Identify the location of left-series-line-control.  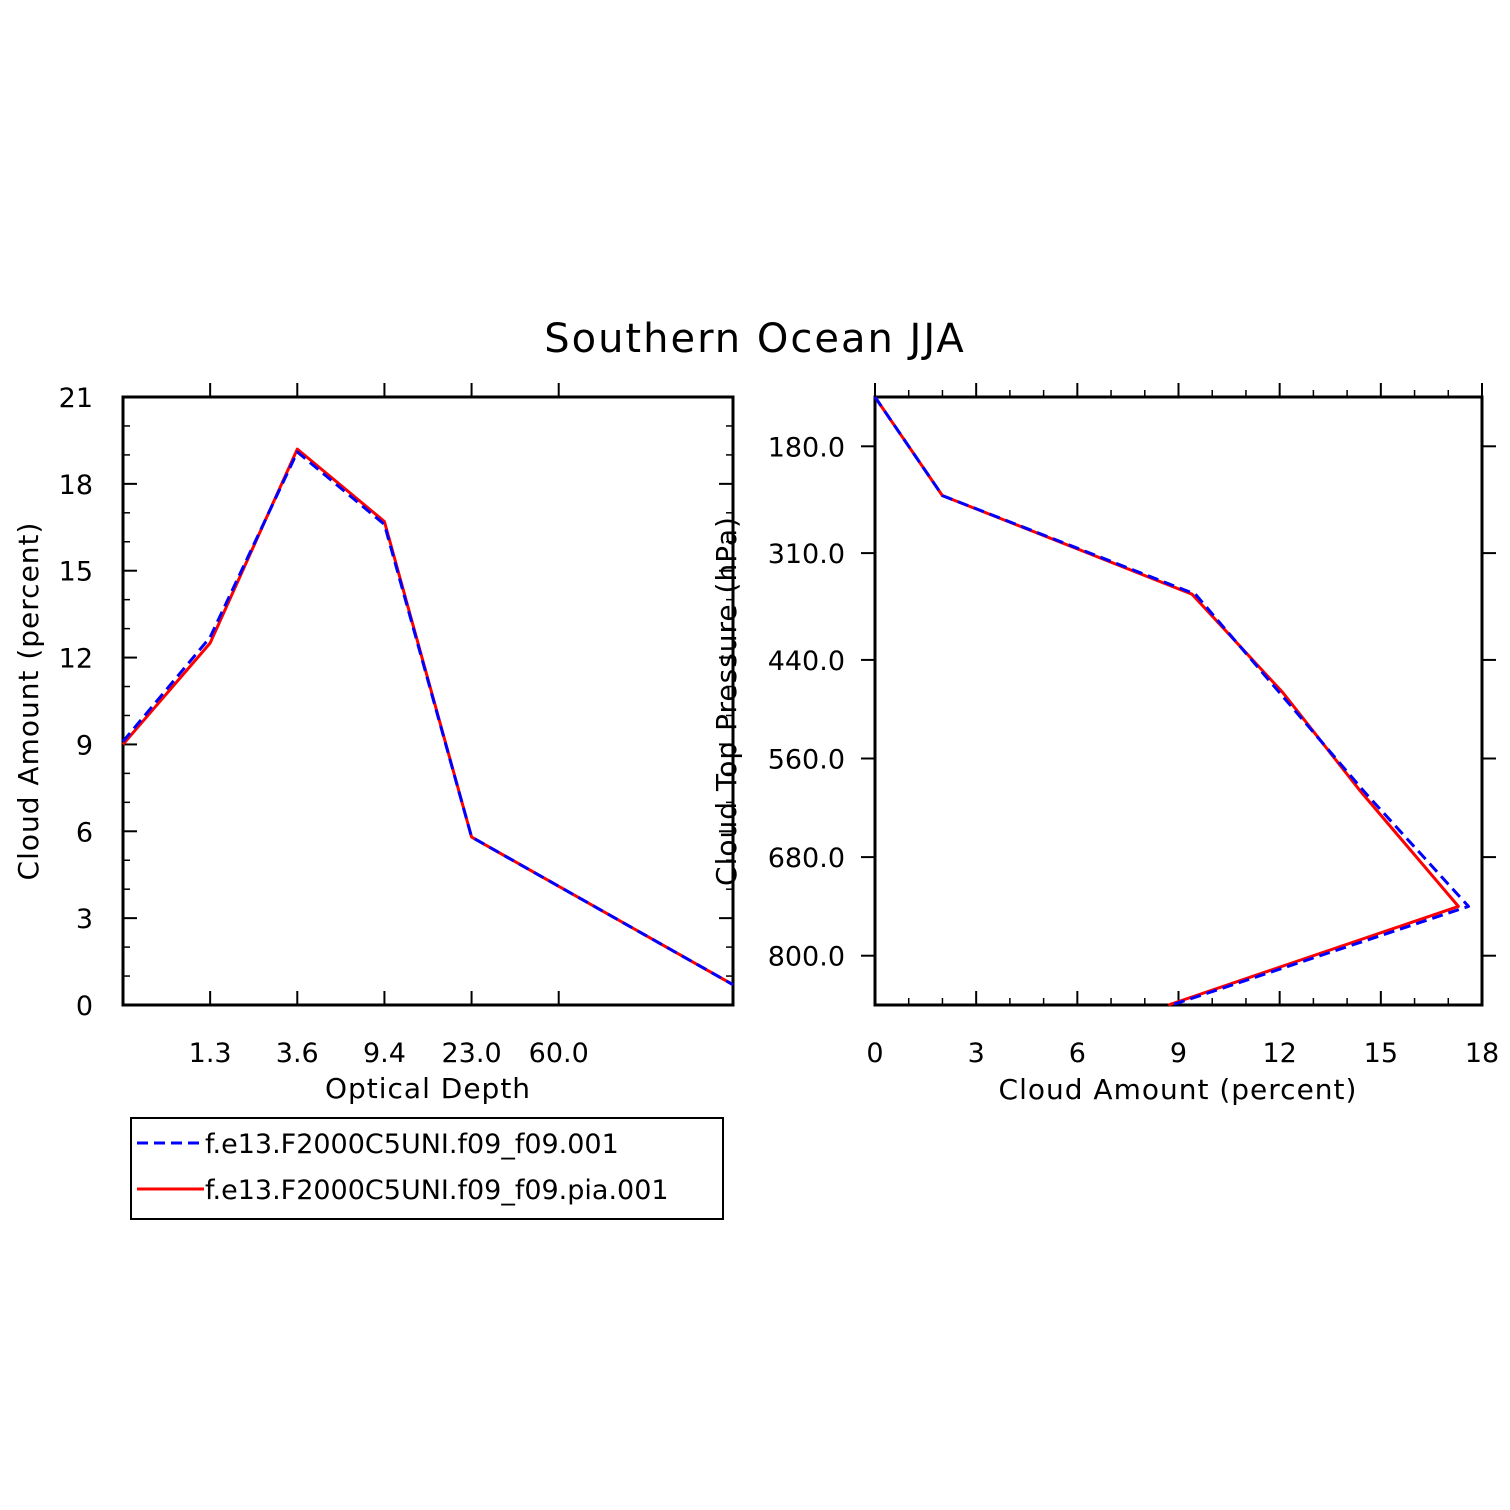
(427, 718).